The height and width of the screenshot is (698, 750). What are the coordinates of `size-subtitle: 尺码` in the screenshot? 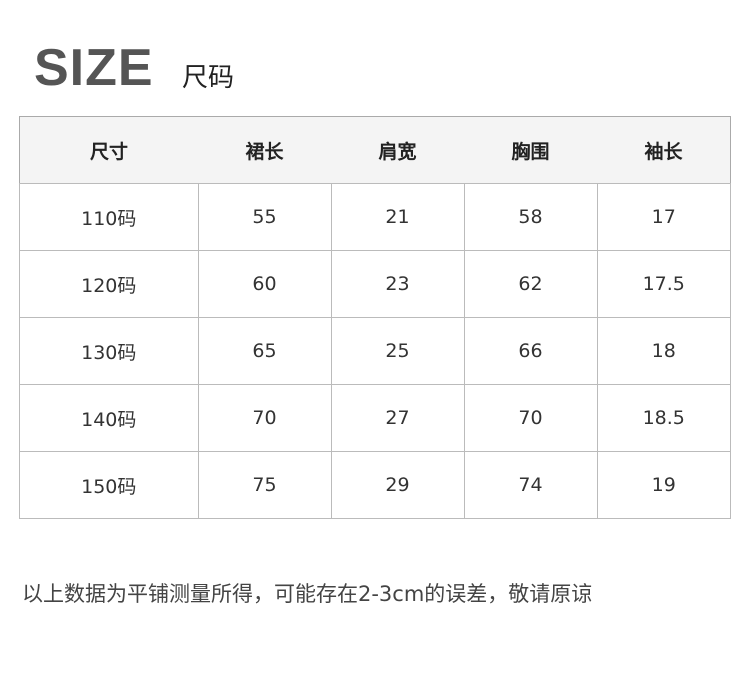 It's located at (208, 78).